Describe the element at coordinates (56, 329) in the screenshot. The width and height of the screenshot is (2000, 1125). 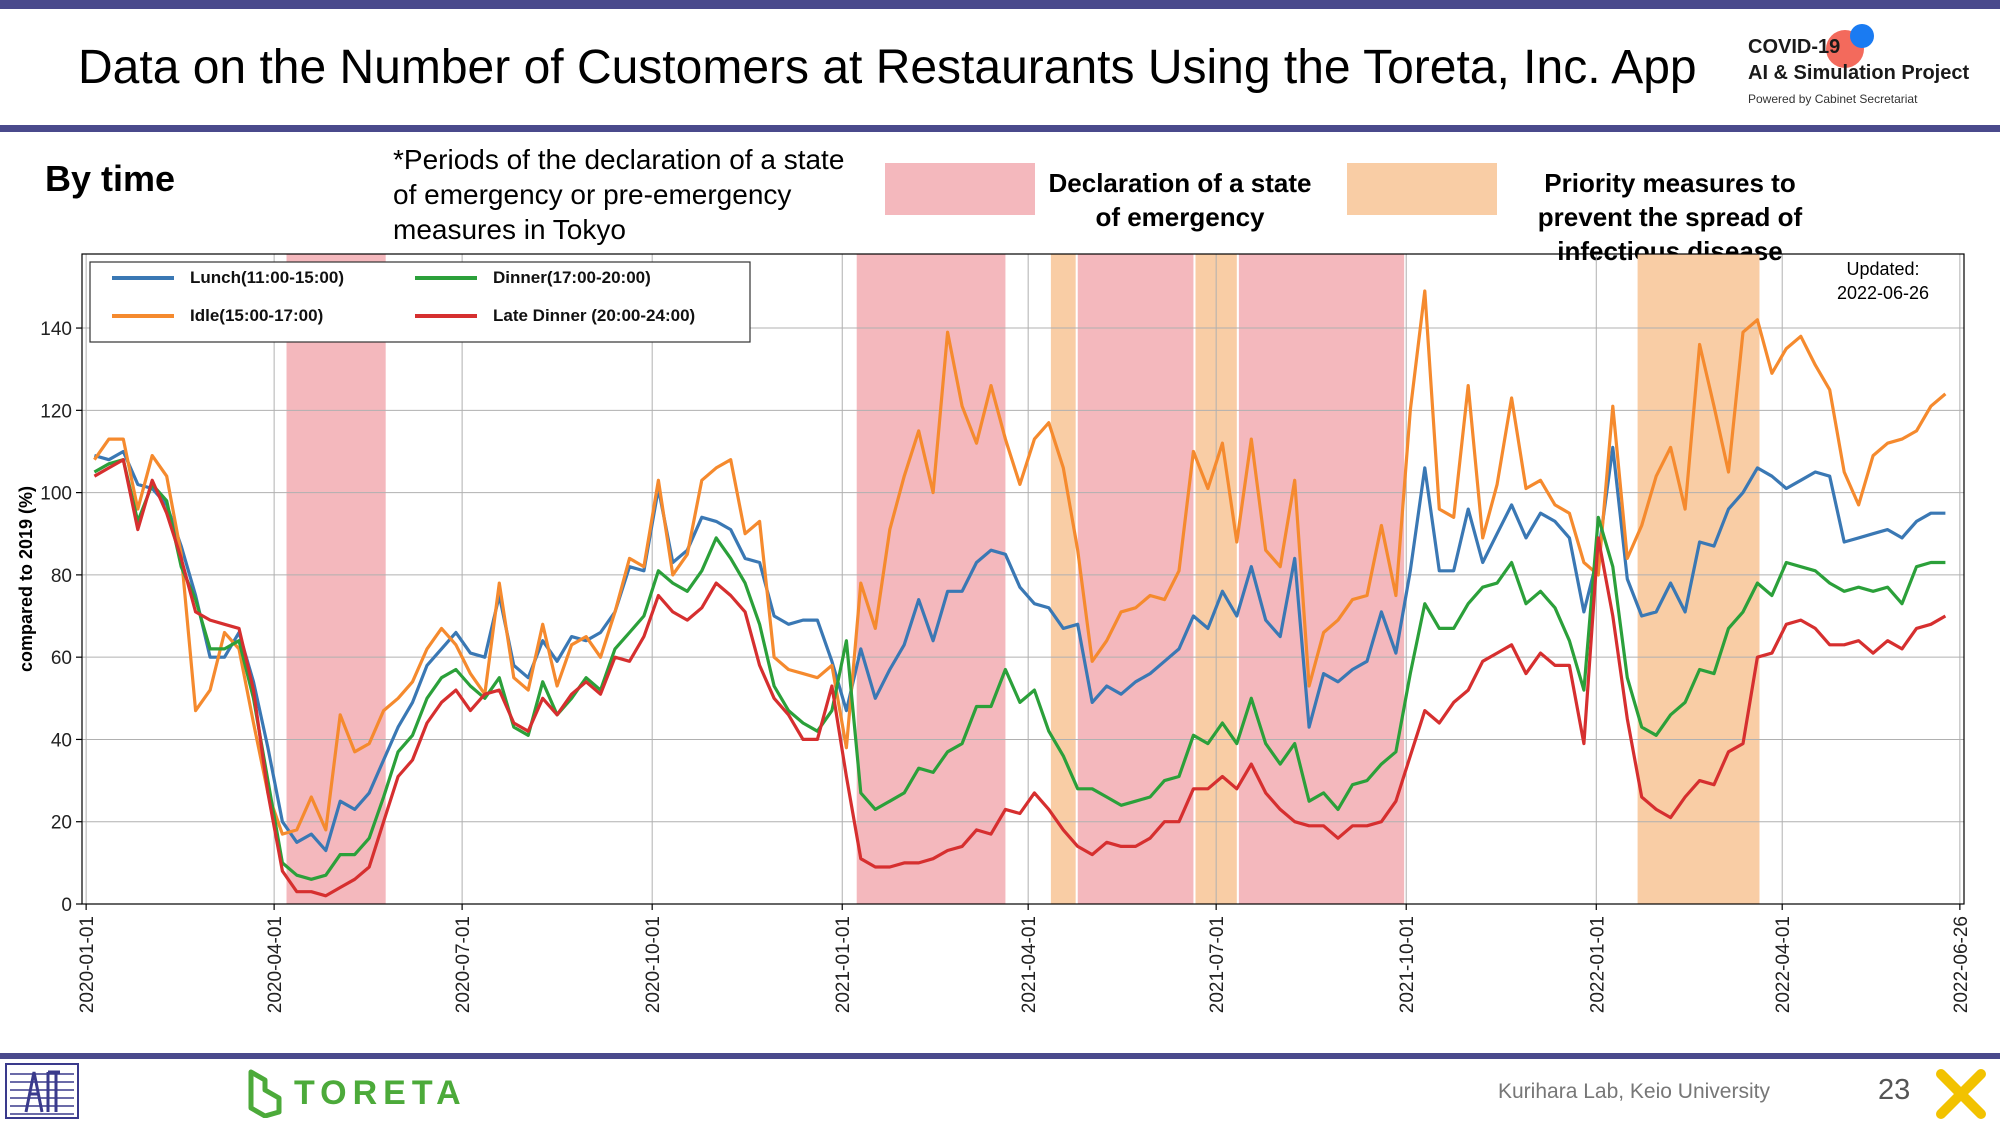
I see `y-tick-label: 140` at that location.